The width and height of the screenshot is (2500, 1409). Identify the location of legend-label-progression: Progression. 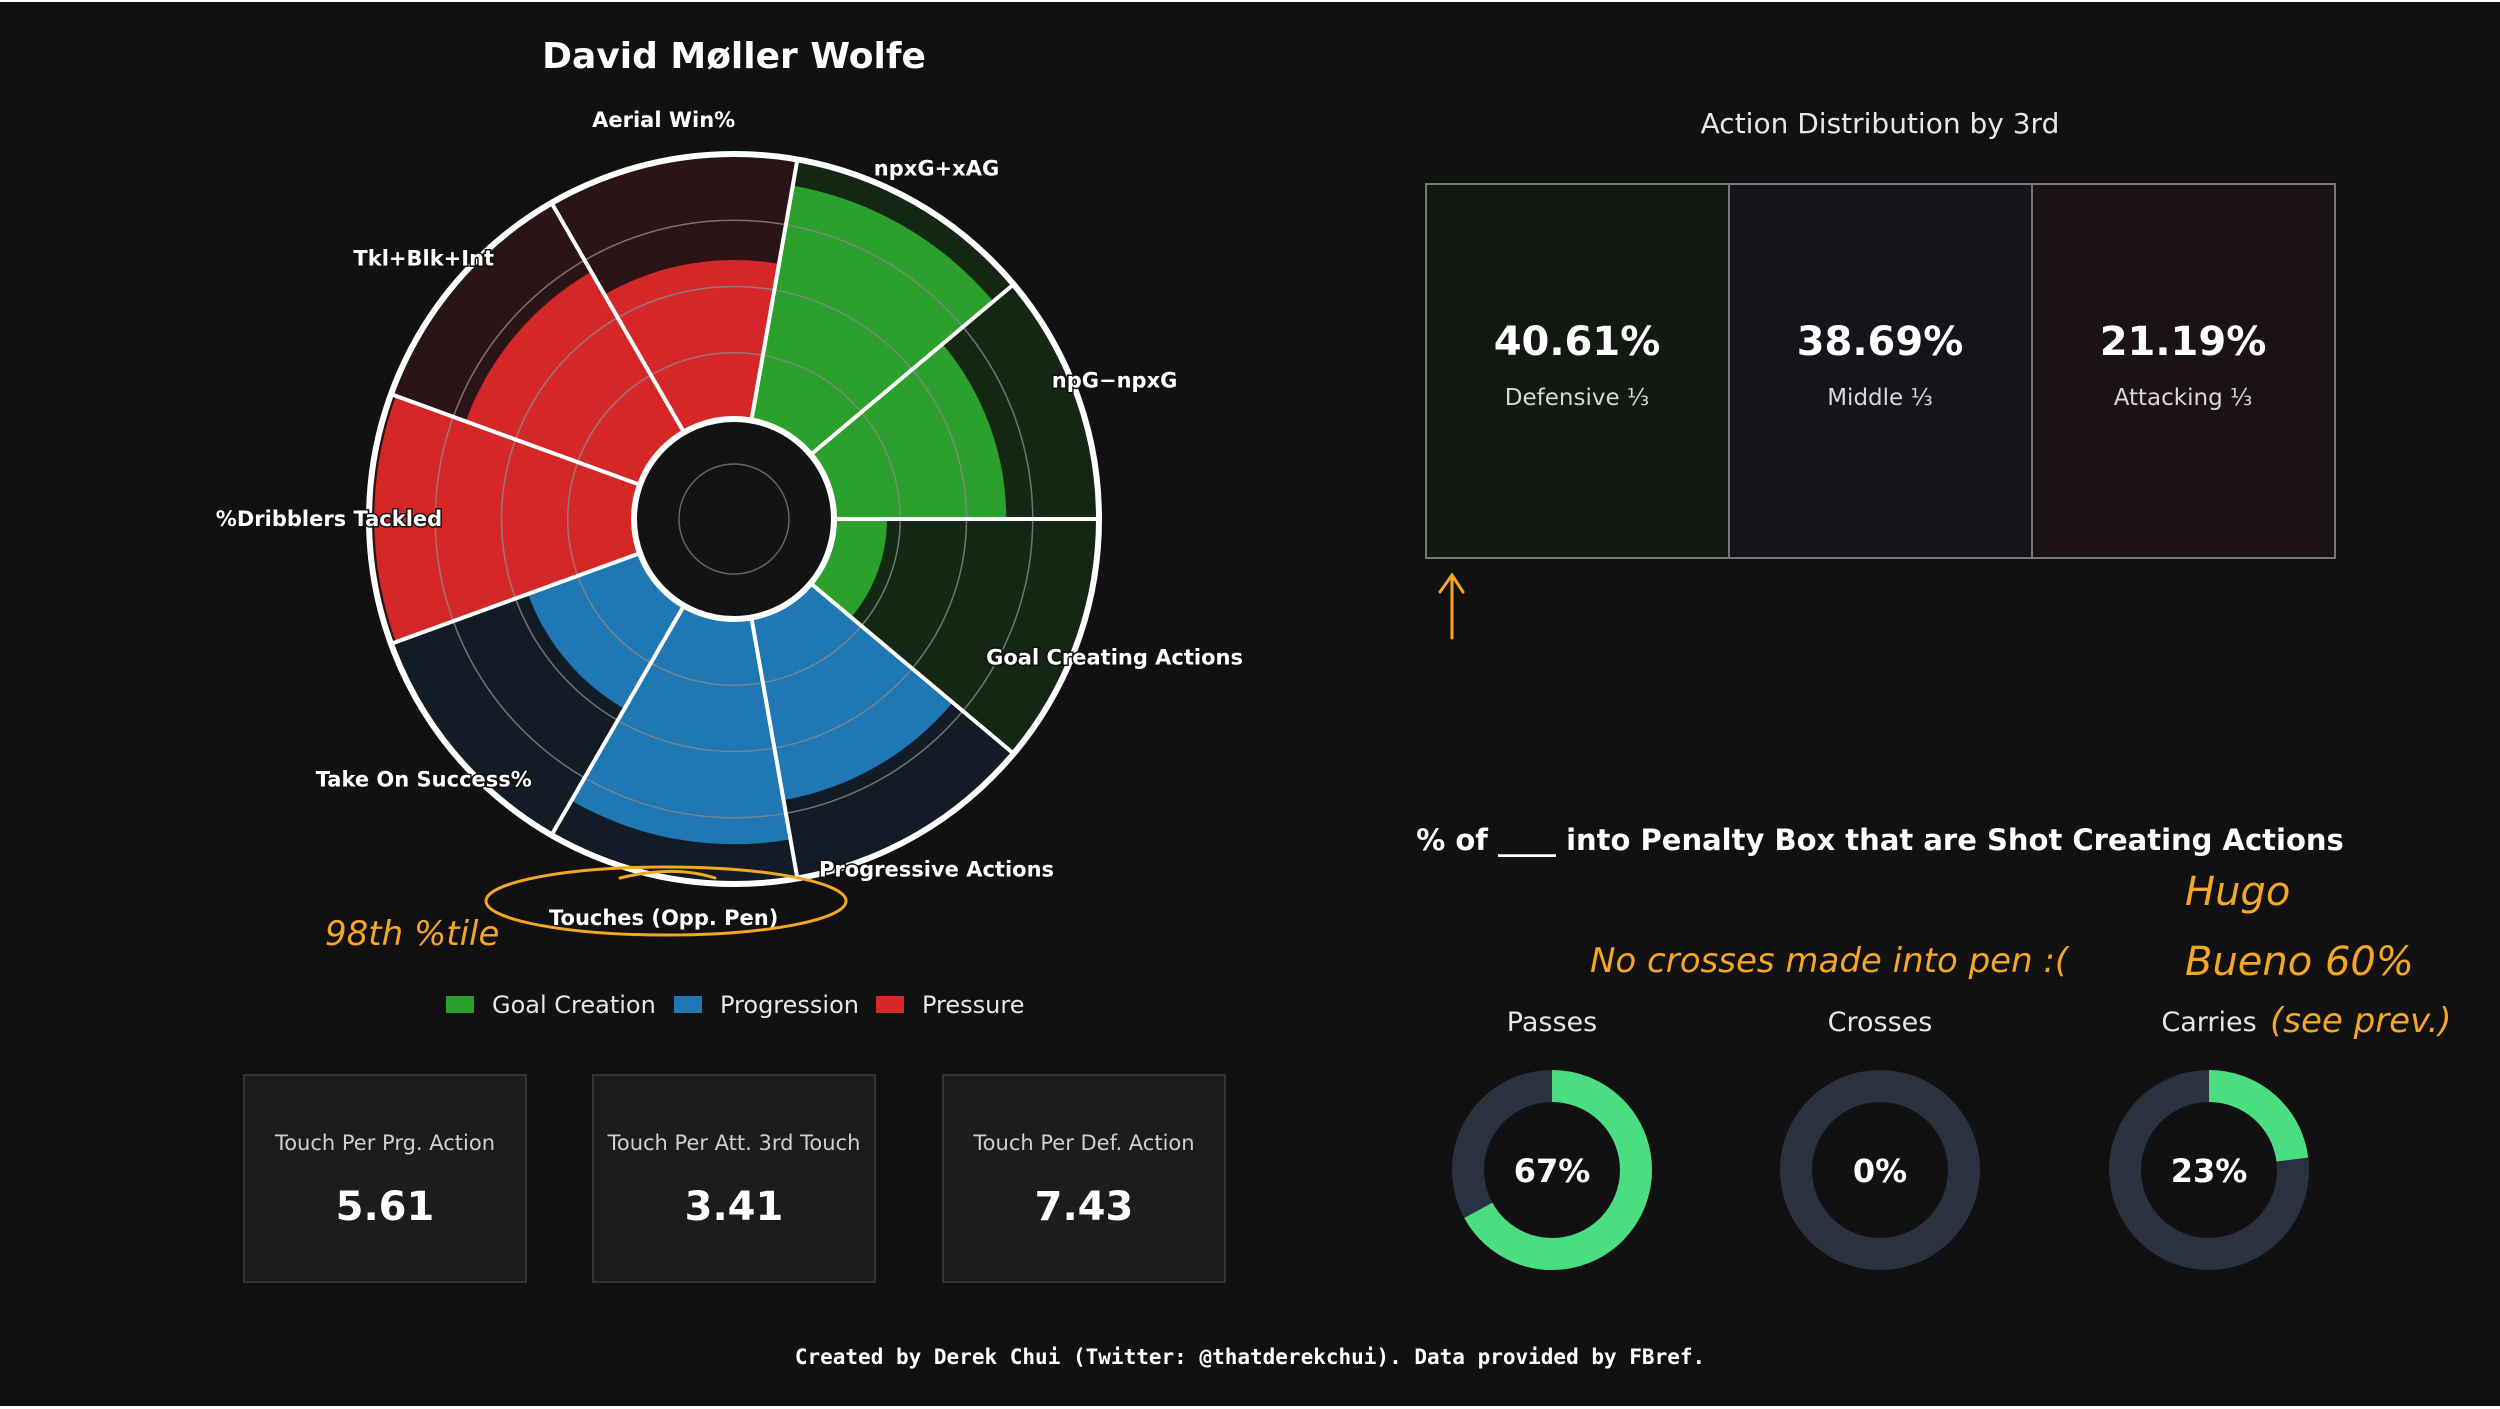
(789, 1005).